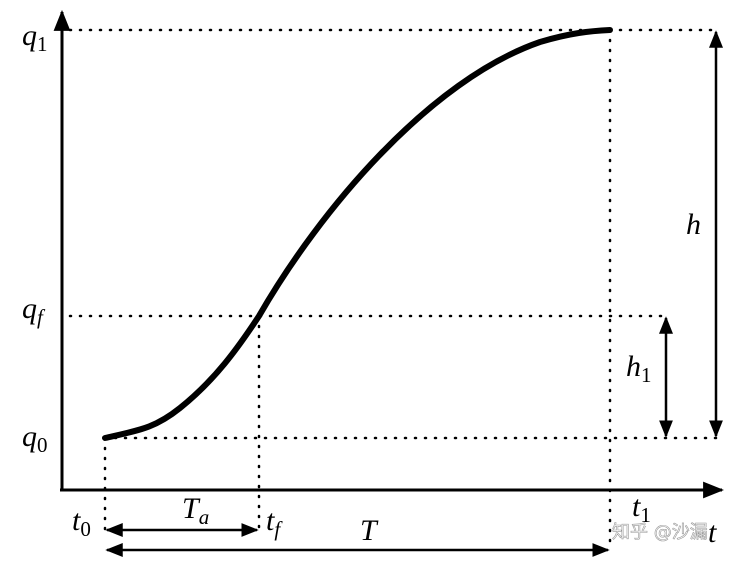 The image size is (749, 563). I want to click on label-h1: h1, so click(639, 368).